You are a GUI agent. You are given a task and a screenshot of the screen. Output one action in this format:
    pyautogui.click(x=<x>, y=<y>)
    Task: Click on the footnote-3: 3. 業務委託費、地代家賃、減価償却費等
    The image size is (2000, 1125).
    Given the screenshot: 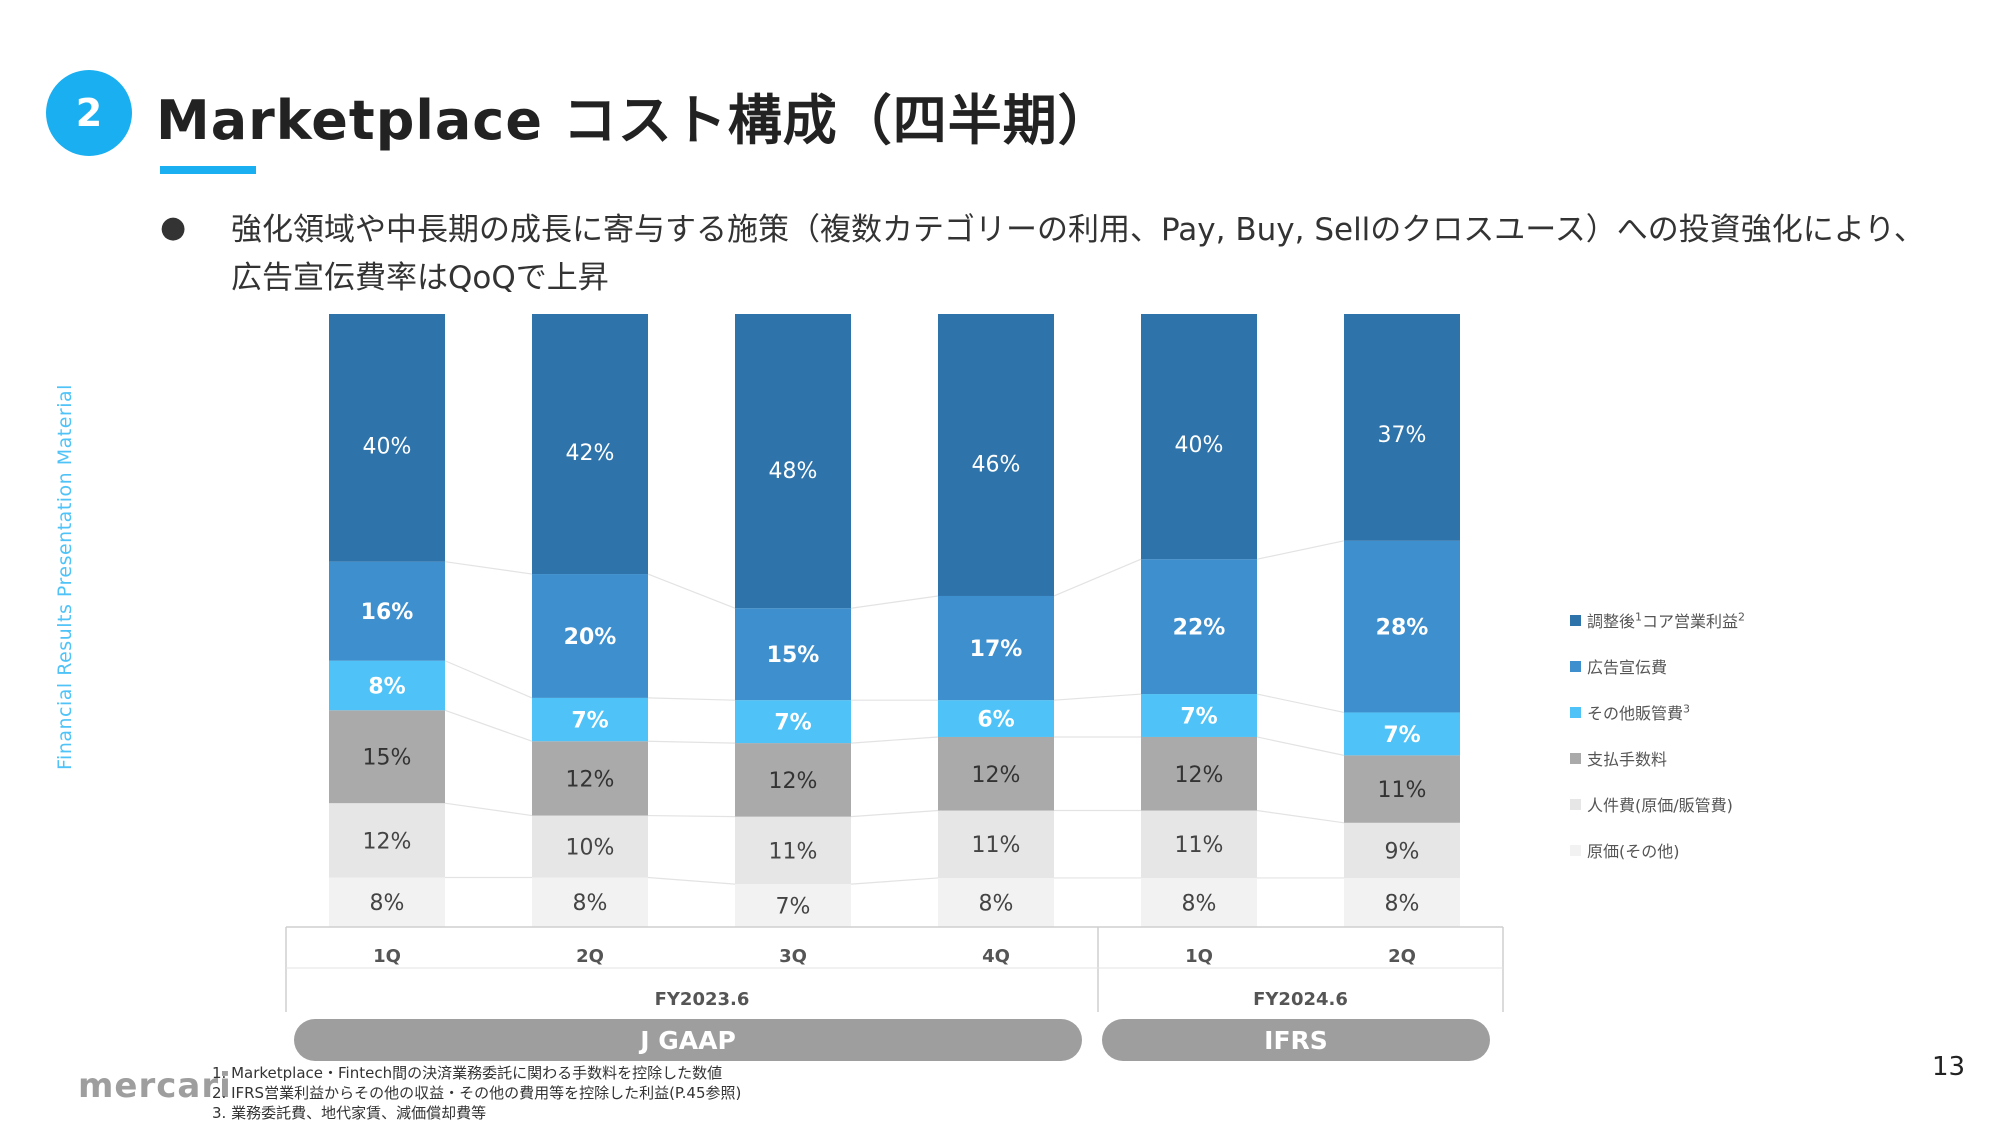 What is the action you would take?
    pyautogui.click(x=349, y=1113)
    